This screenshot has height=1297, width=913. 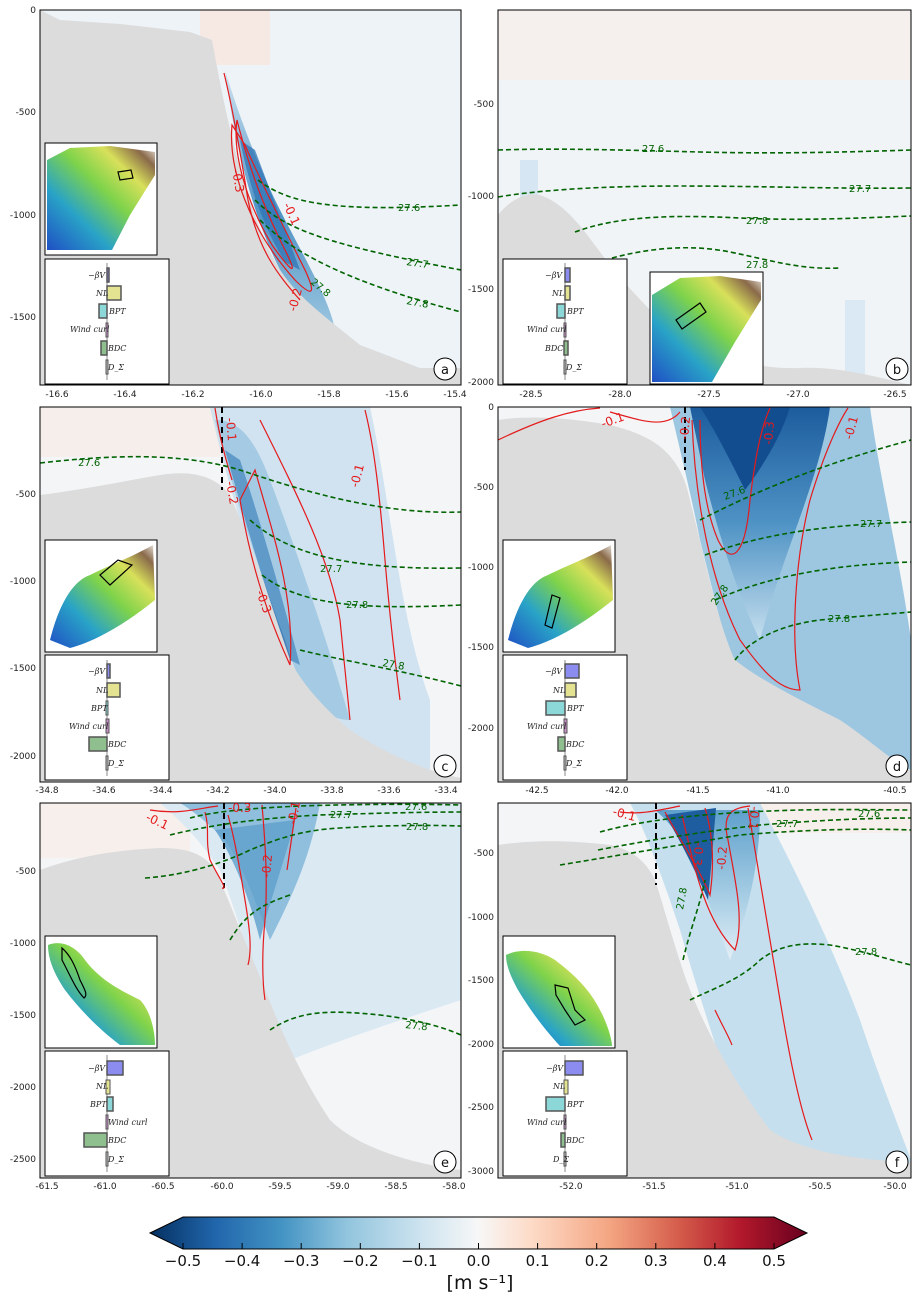 I want to click on panel-e-xtick: -59.5, so click(x=279, y=1187).